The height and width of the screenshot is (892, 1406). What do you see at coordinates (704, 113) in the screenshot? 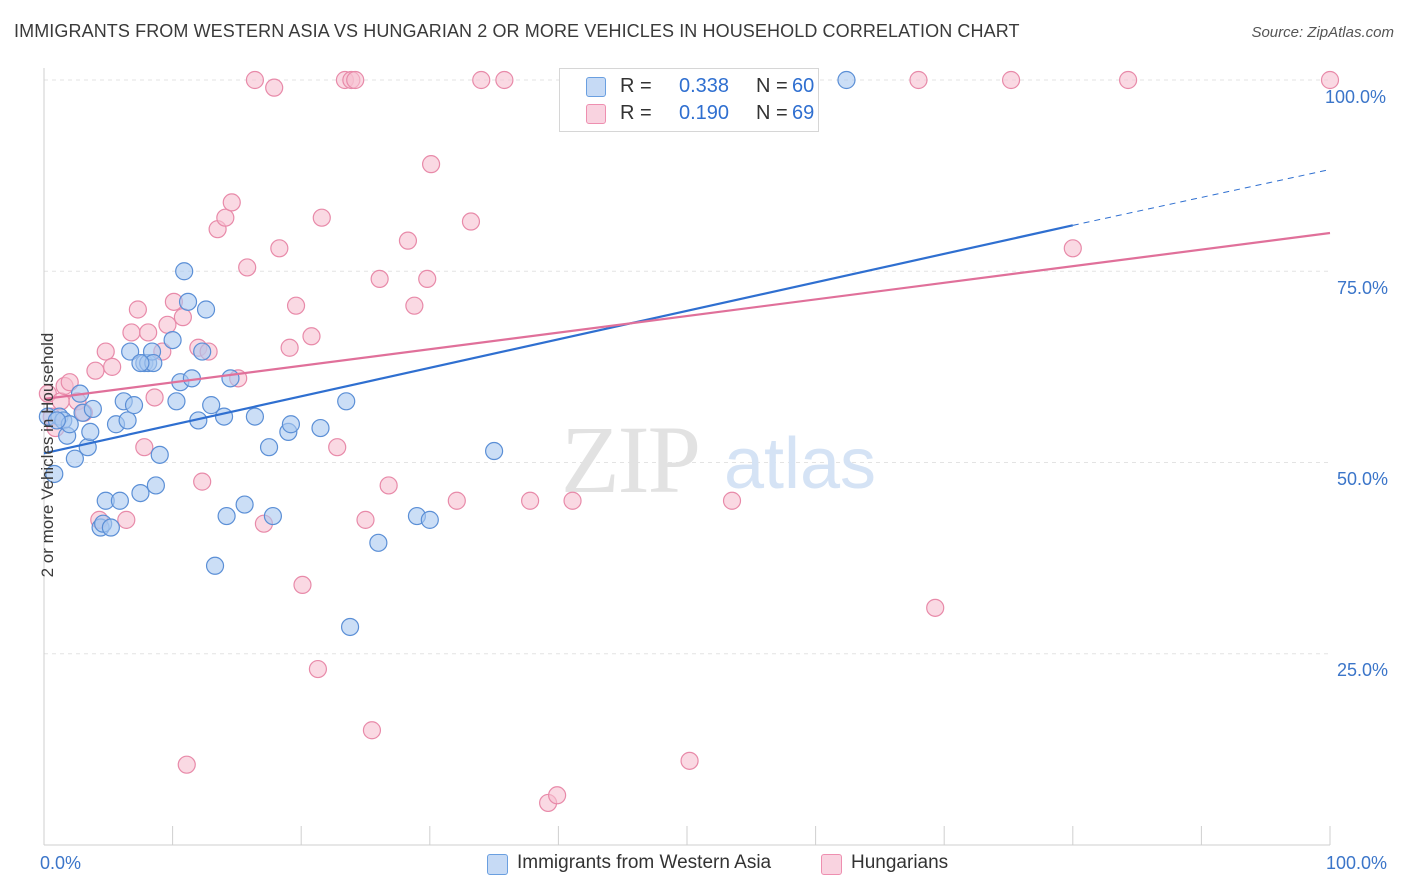
I see `r-value: 0.190` at bounding box center [704, 113].